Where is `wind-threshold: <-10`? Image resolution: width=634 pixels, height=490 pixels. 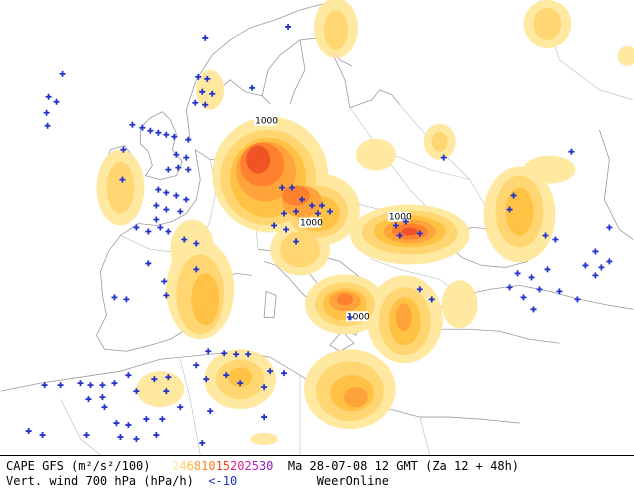 wind-threshold: <-10 is located at coordinates (223, 481).